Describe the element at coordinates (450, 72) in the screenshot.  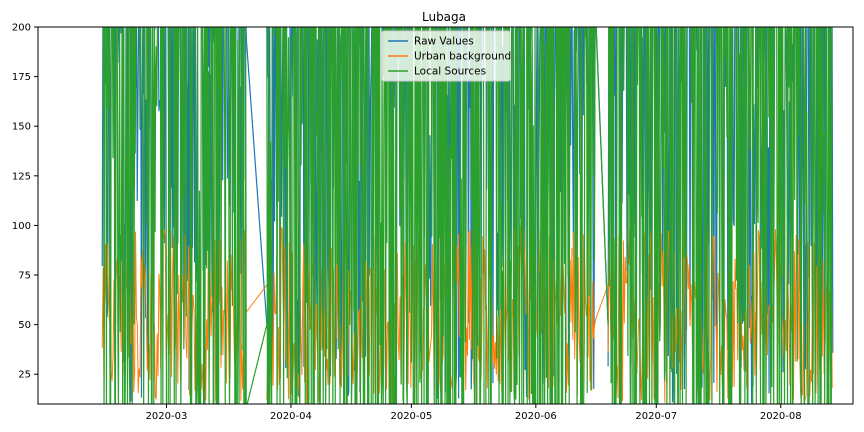
I see `legend-label: Local Sources` at that location.